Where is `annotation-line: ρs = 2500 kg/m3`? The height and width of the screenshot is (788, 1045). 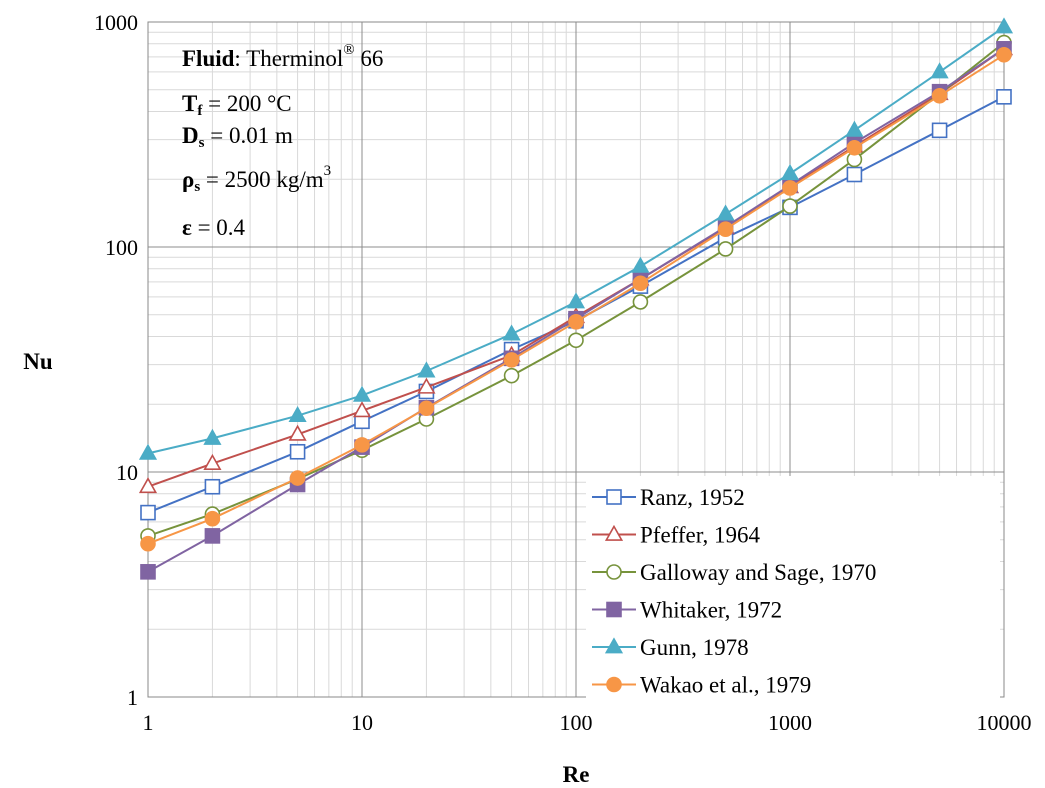
annotation-line: ρs = 2500 kg/m3 is located at coordinates (256, 179).